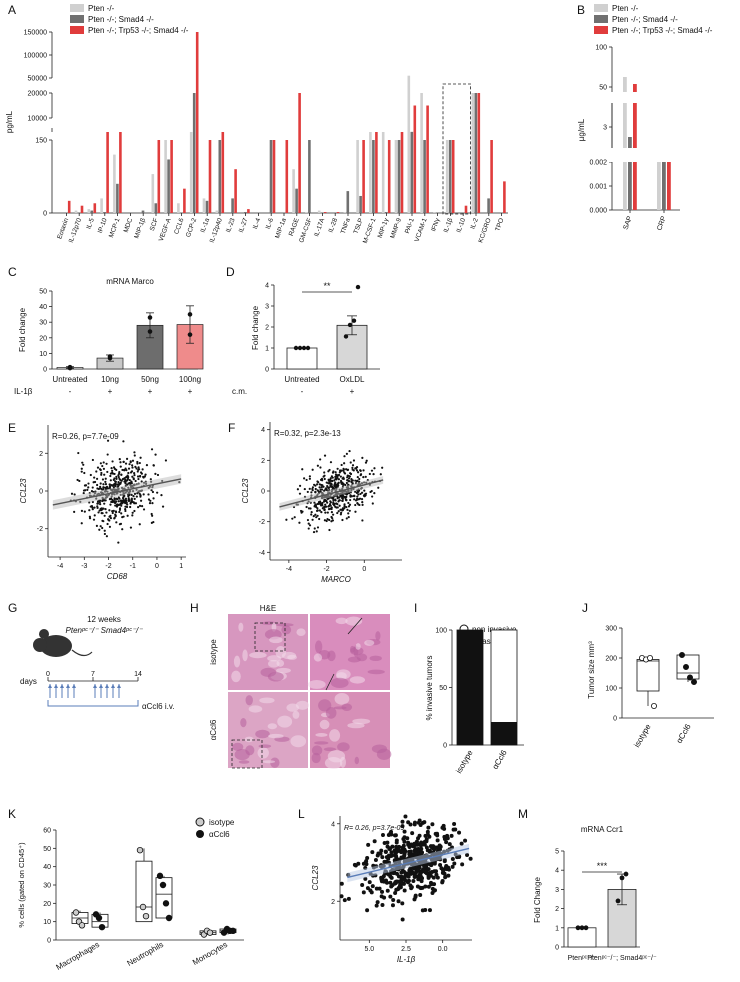  Describe the element at coordinates (121, 19) in the screenshot. I see `legend-label: Pten -/-; Smad4 -/-` at that location.